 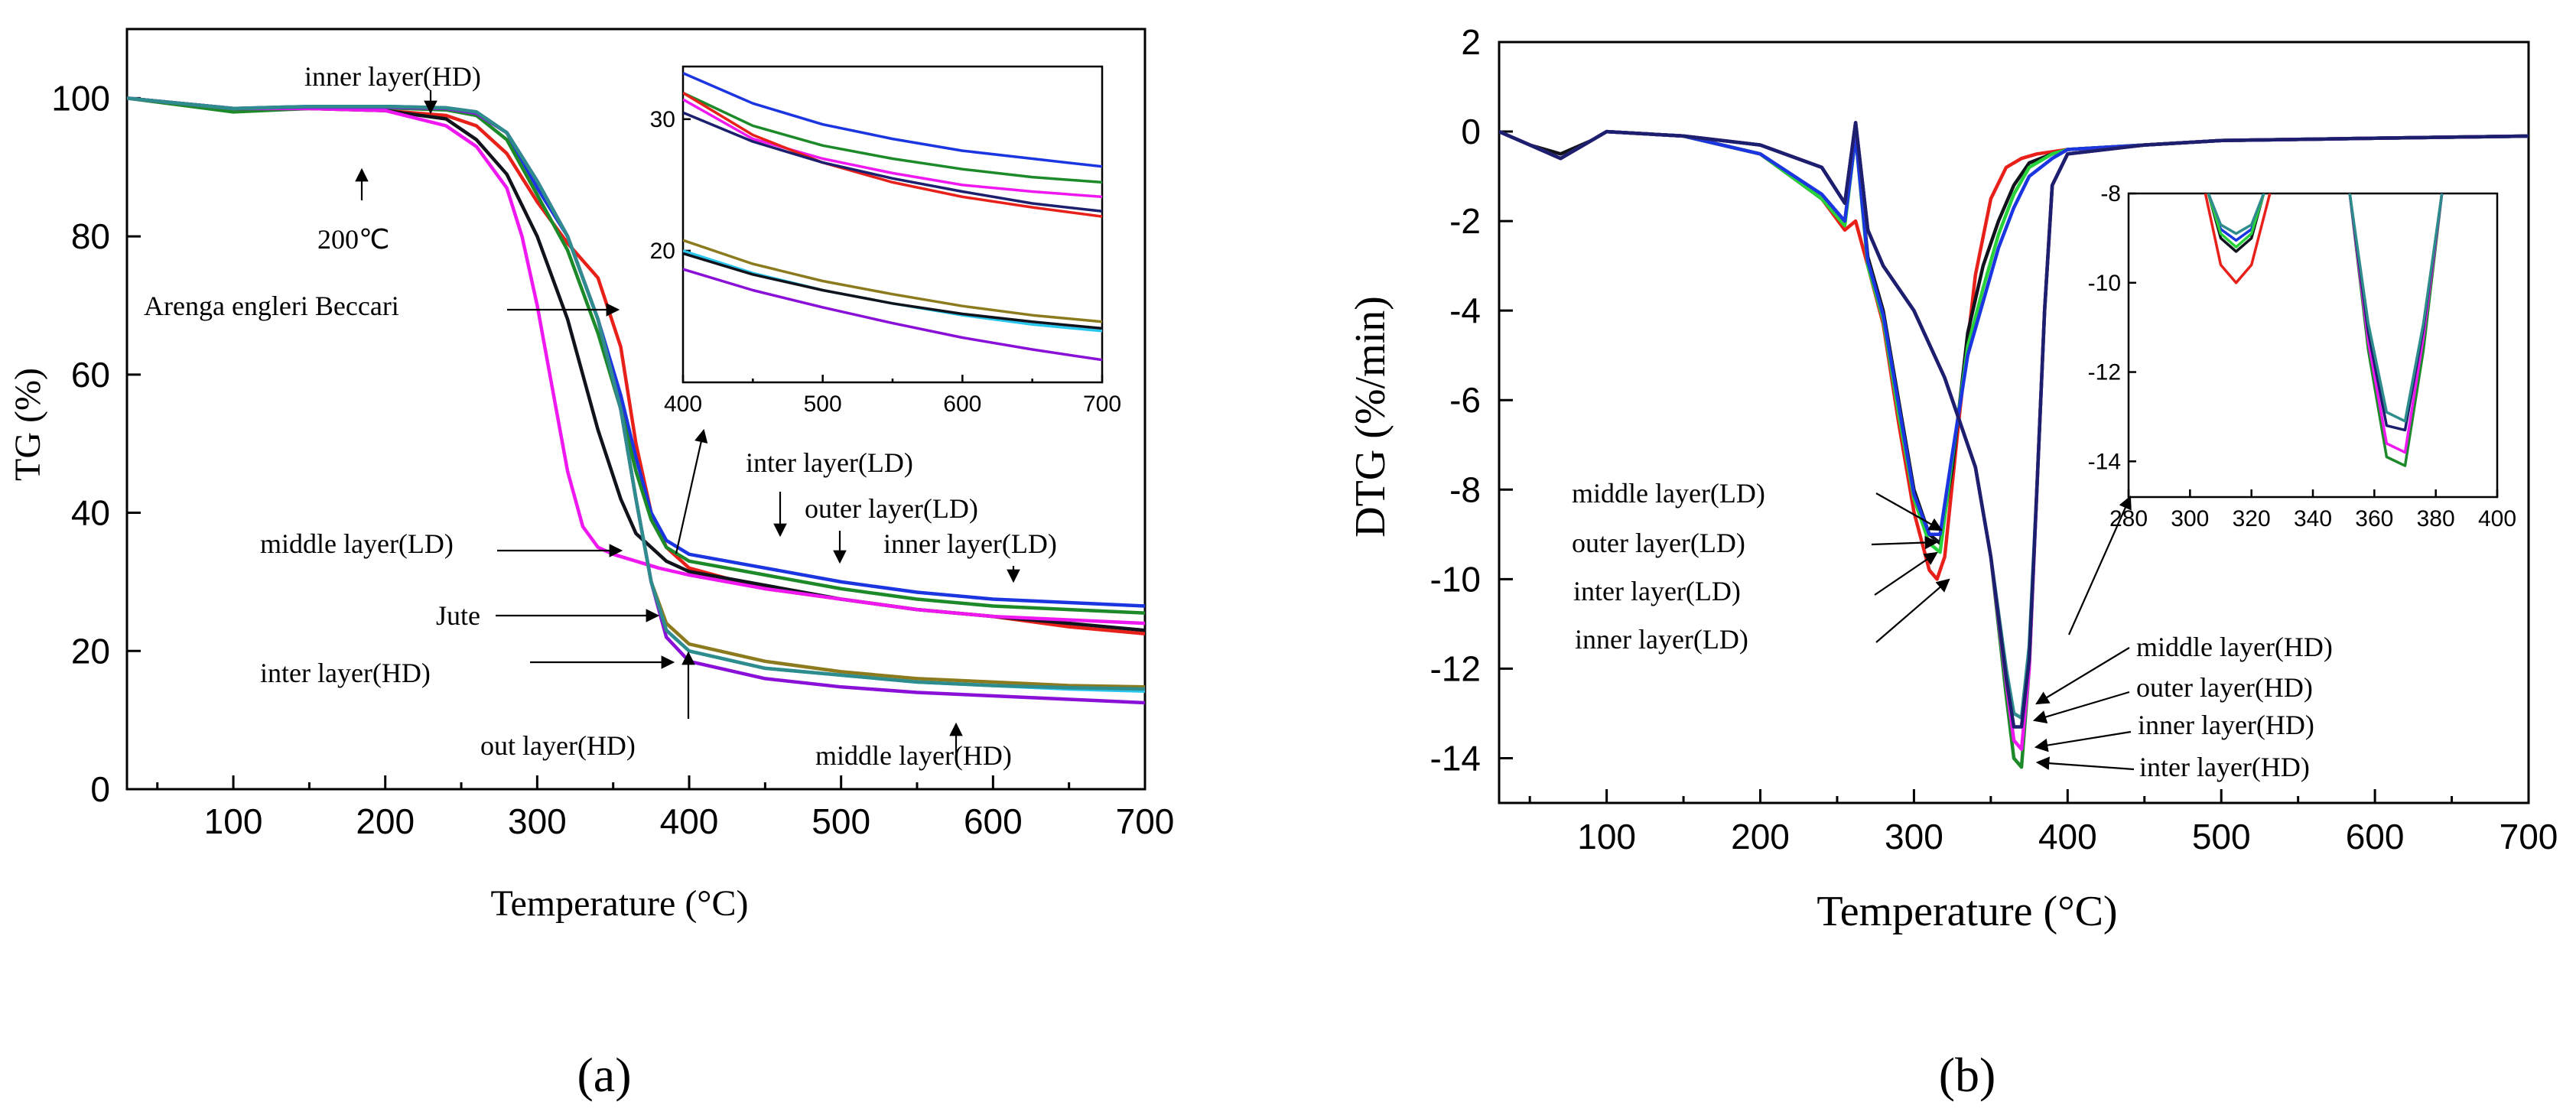 What do you see at coordinates (1661, 639) in the screenshot?
I see `annotation-b-inner-layer-ld: inner layer(LD)` at bounding box center [1661, 639].